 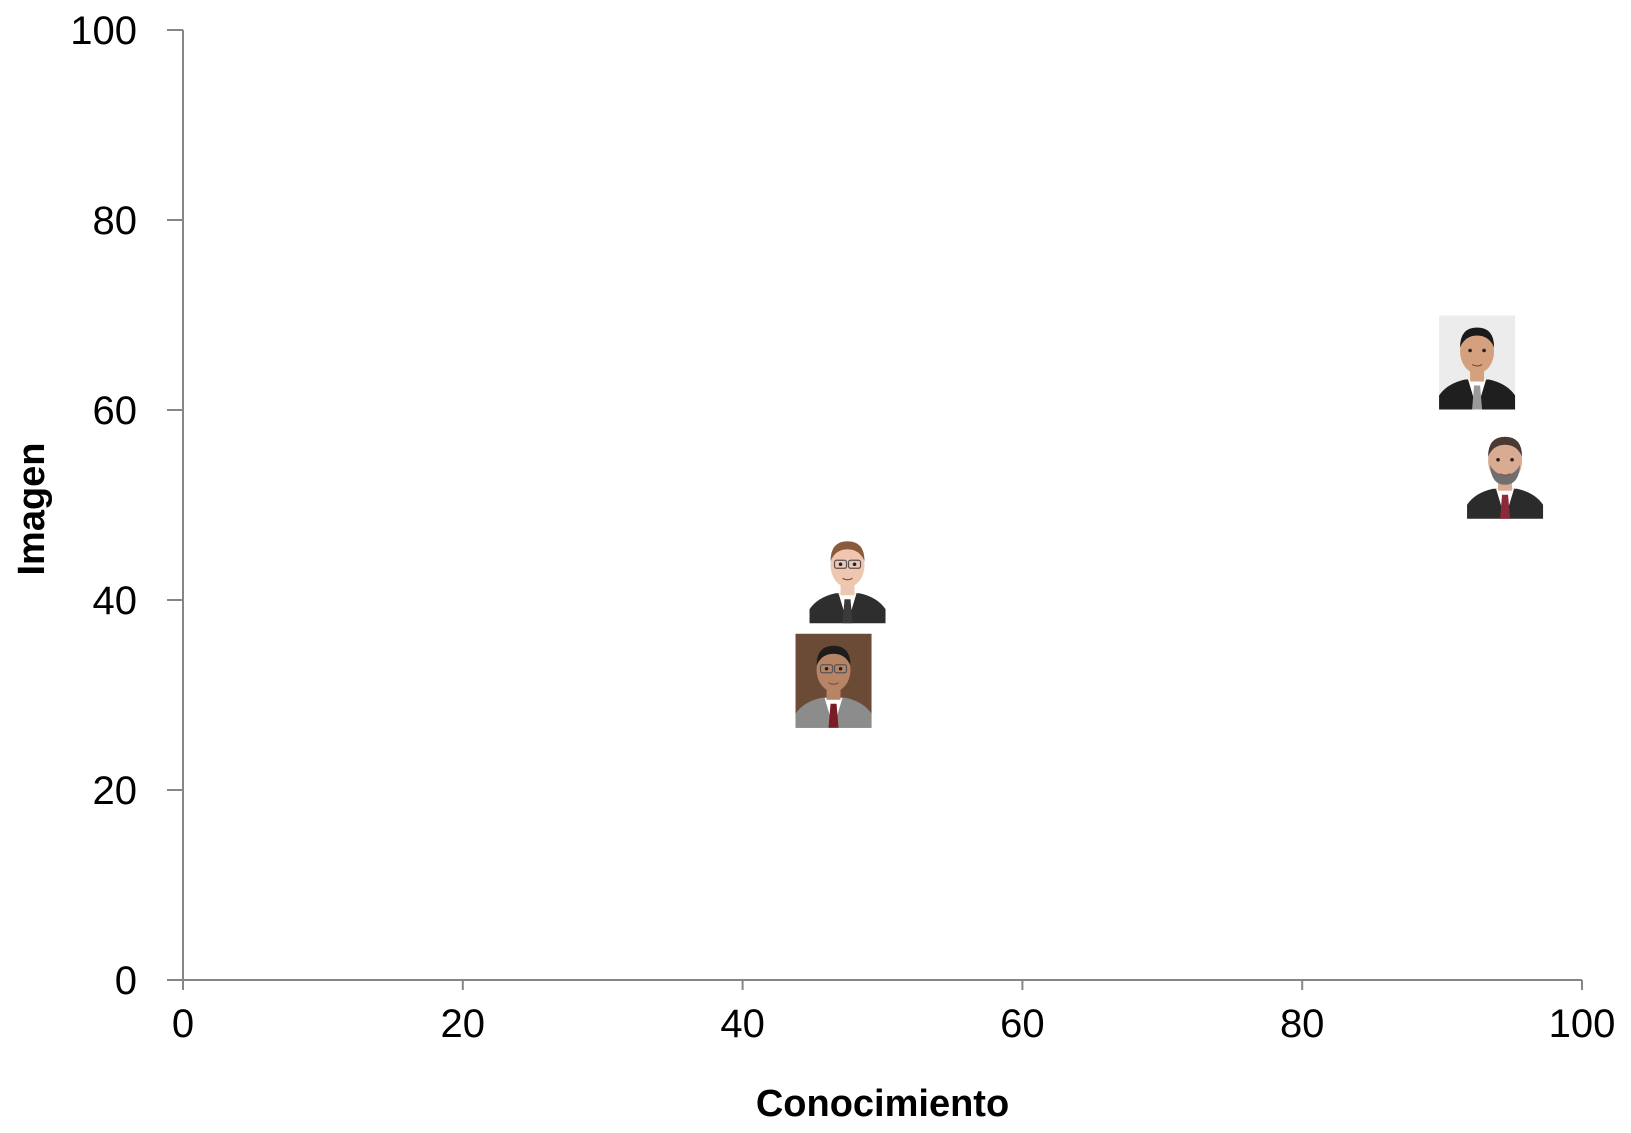 I want to click on x-axis-title: Conocimiento, so click(x=882, y=1104).